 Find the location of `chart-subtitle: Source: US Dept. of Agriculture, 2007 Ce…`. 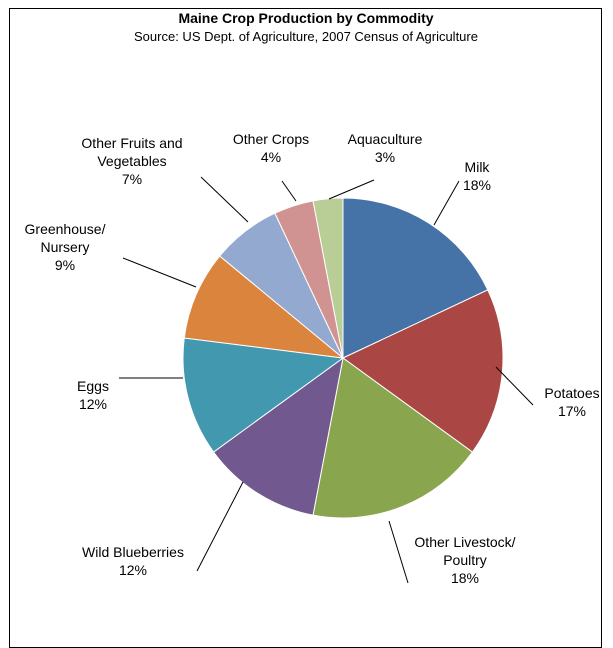

chart-subtitle: Source: US Dept. of Agriculture, 2007 Ce… is located at coordinates (306, 36).